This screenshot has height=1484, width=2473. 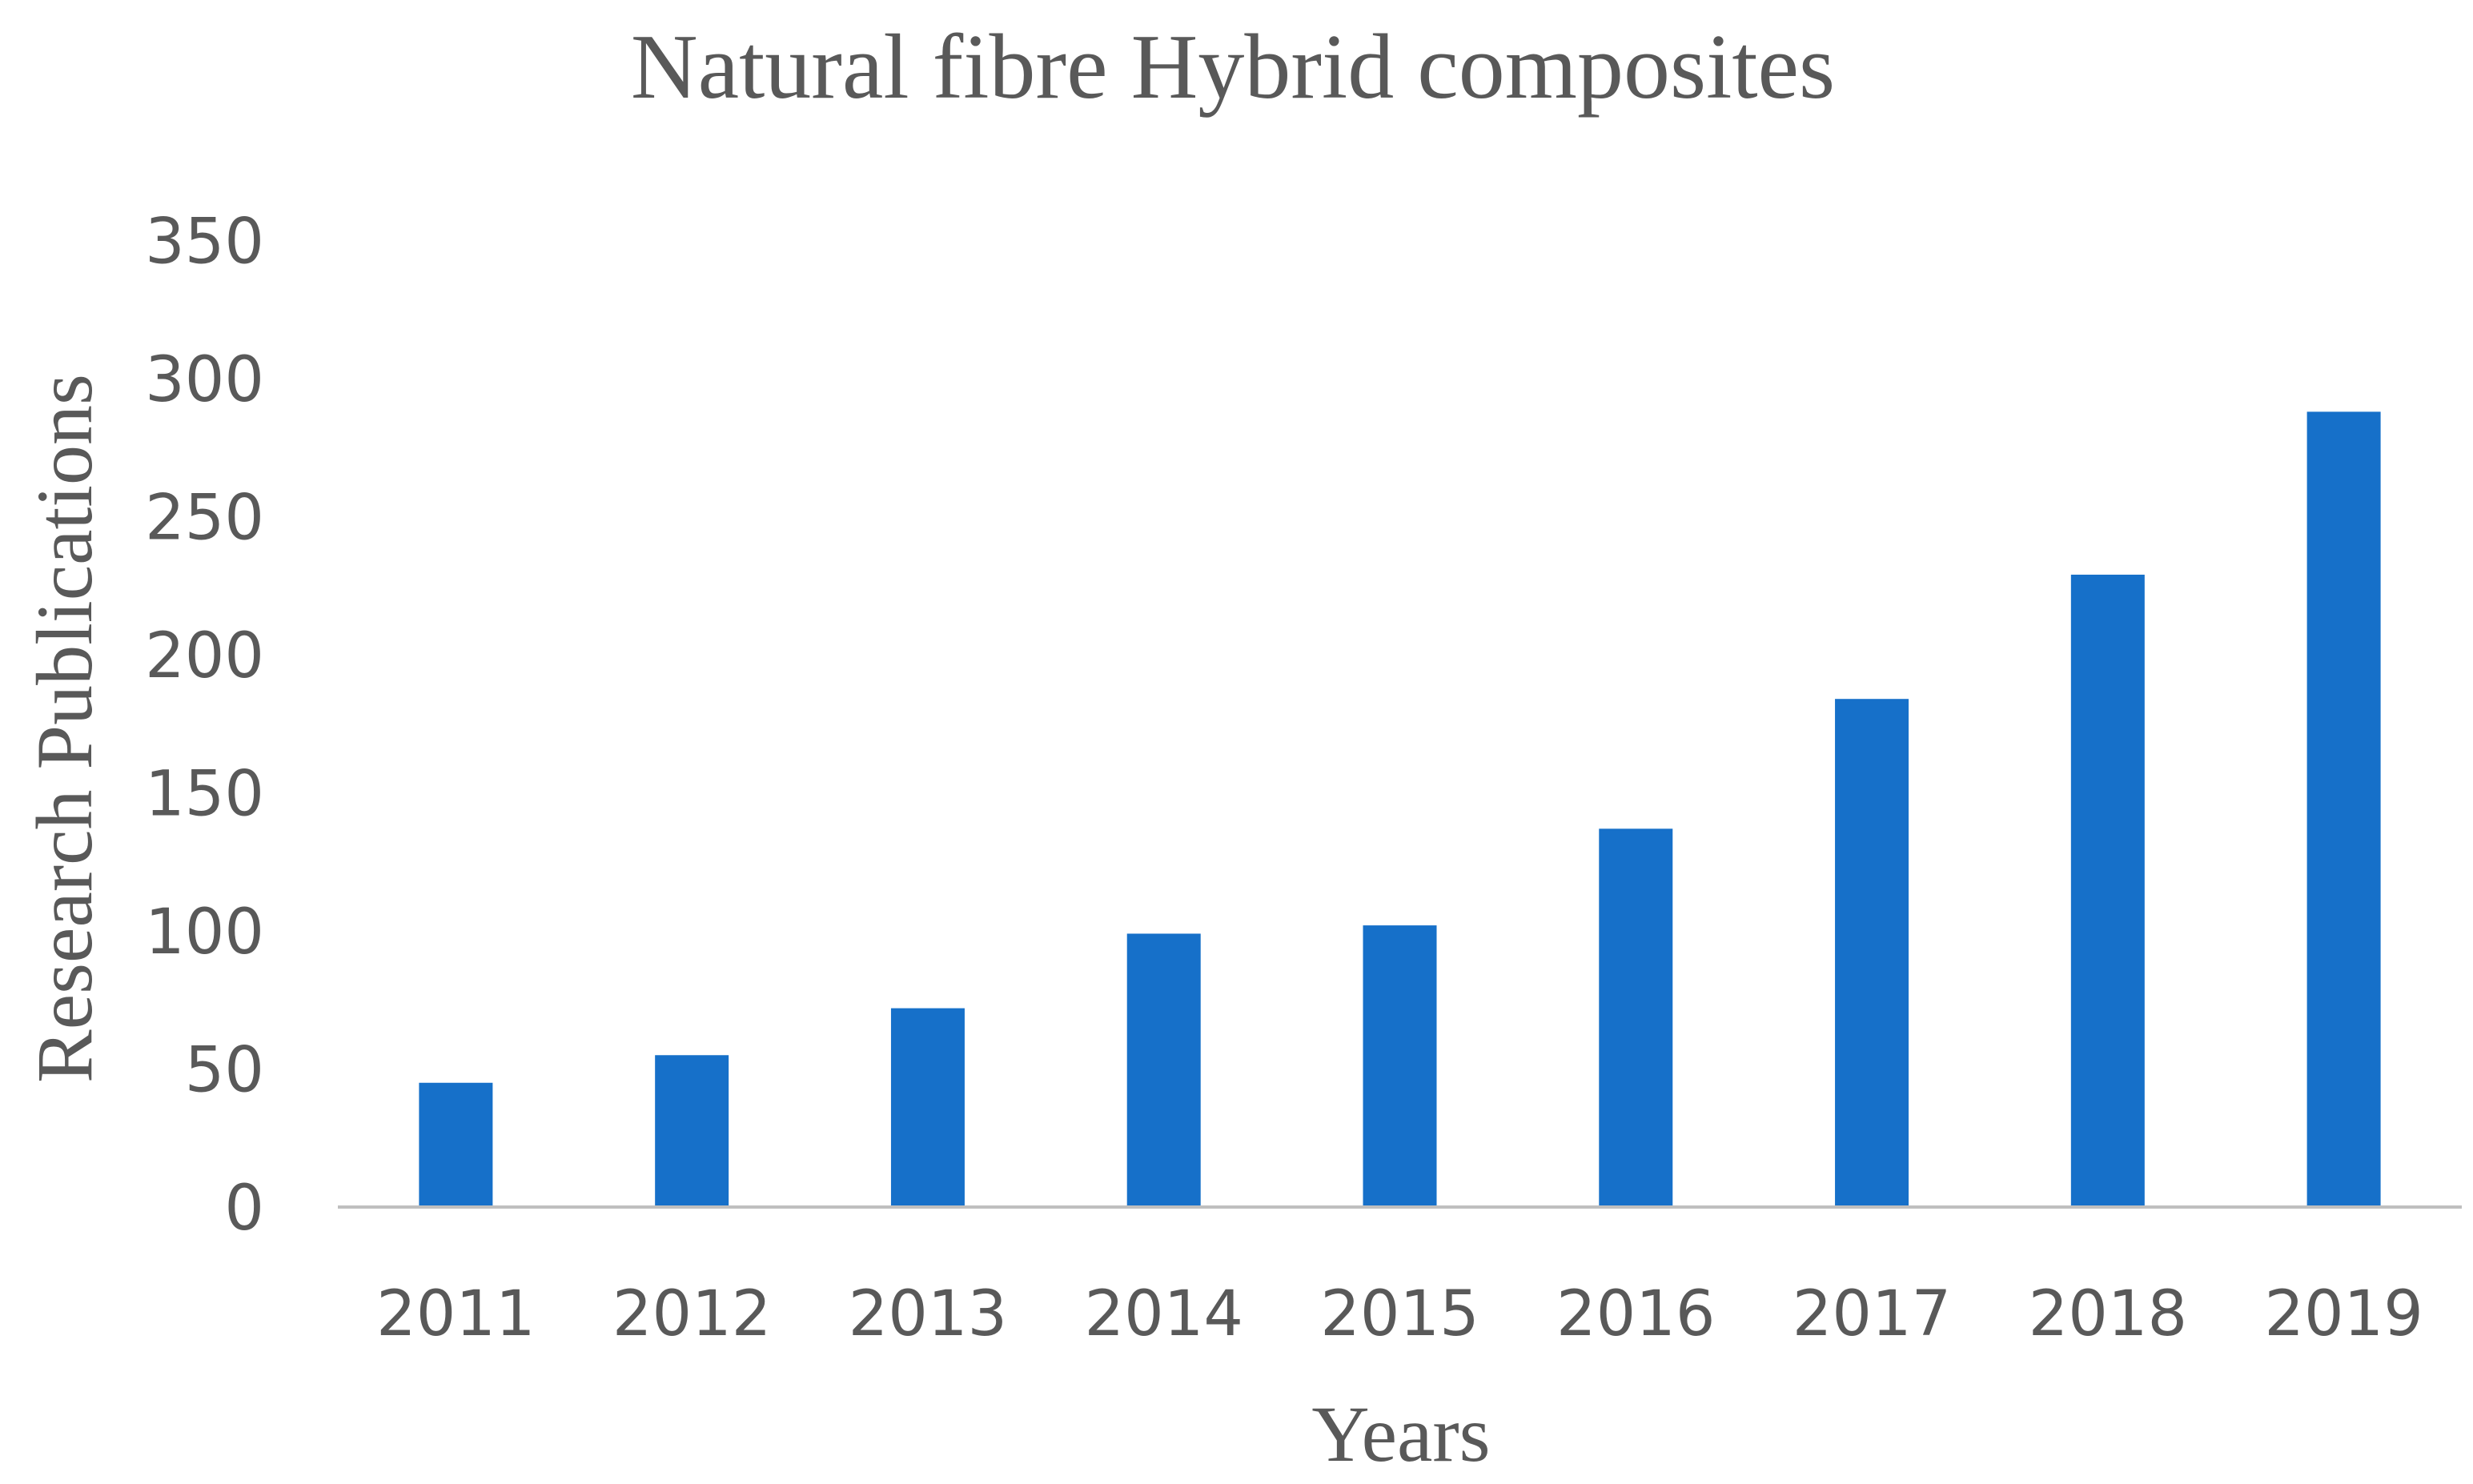 What do you see at coordinates (1636, 1314) in the screenshot?
I see `x-tick-label: 2016` at bounding box center [1636, 1314].